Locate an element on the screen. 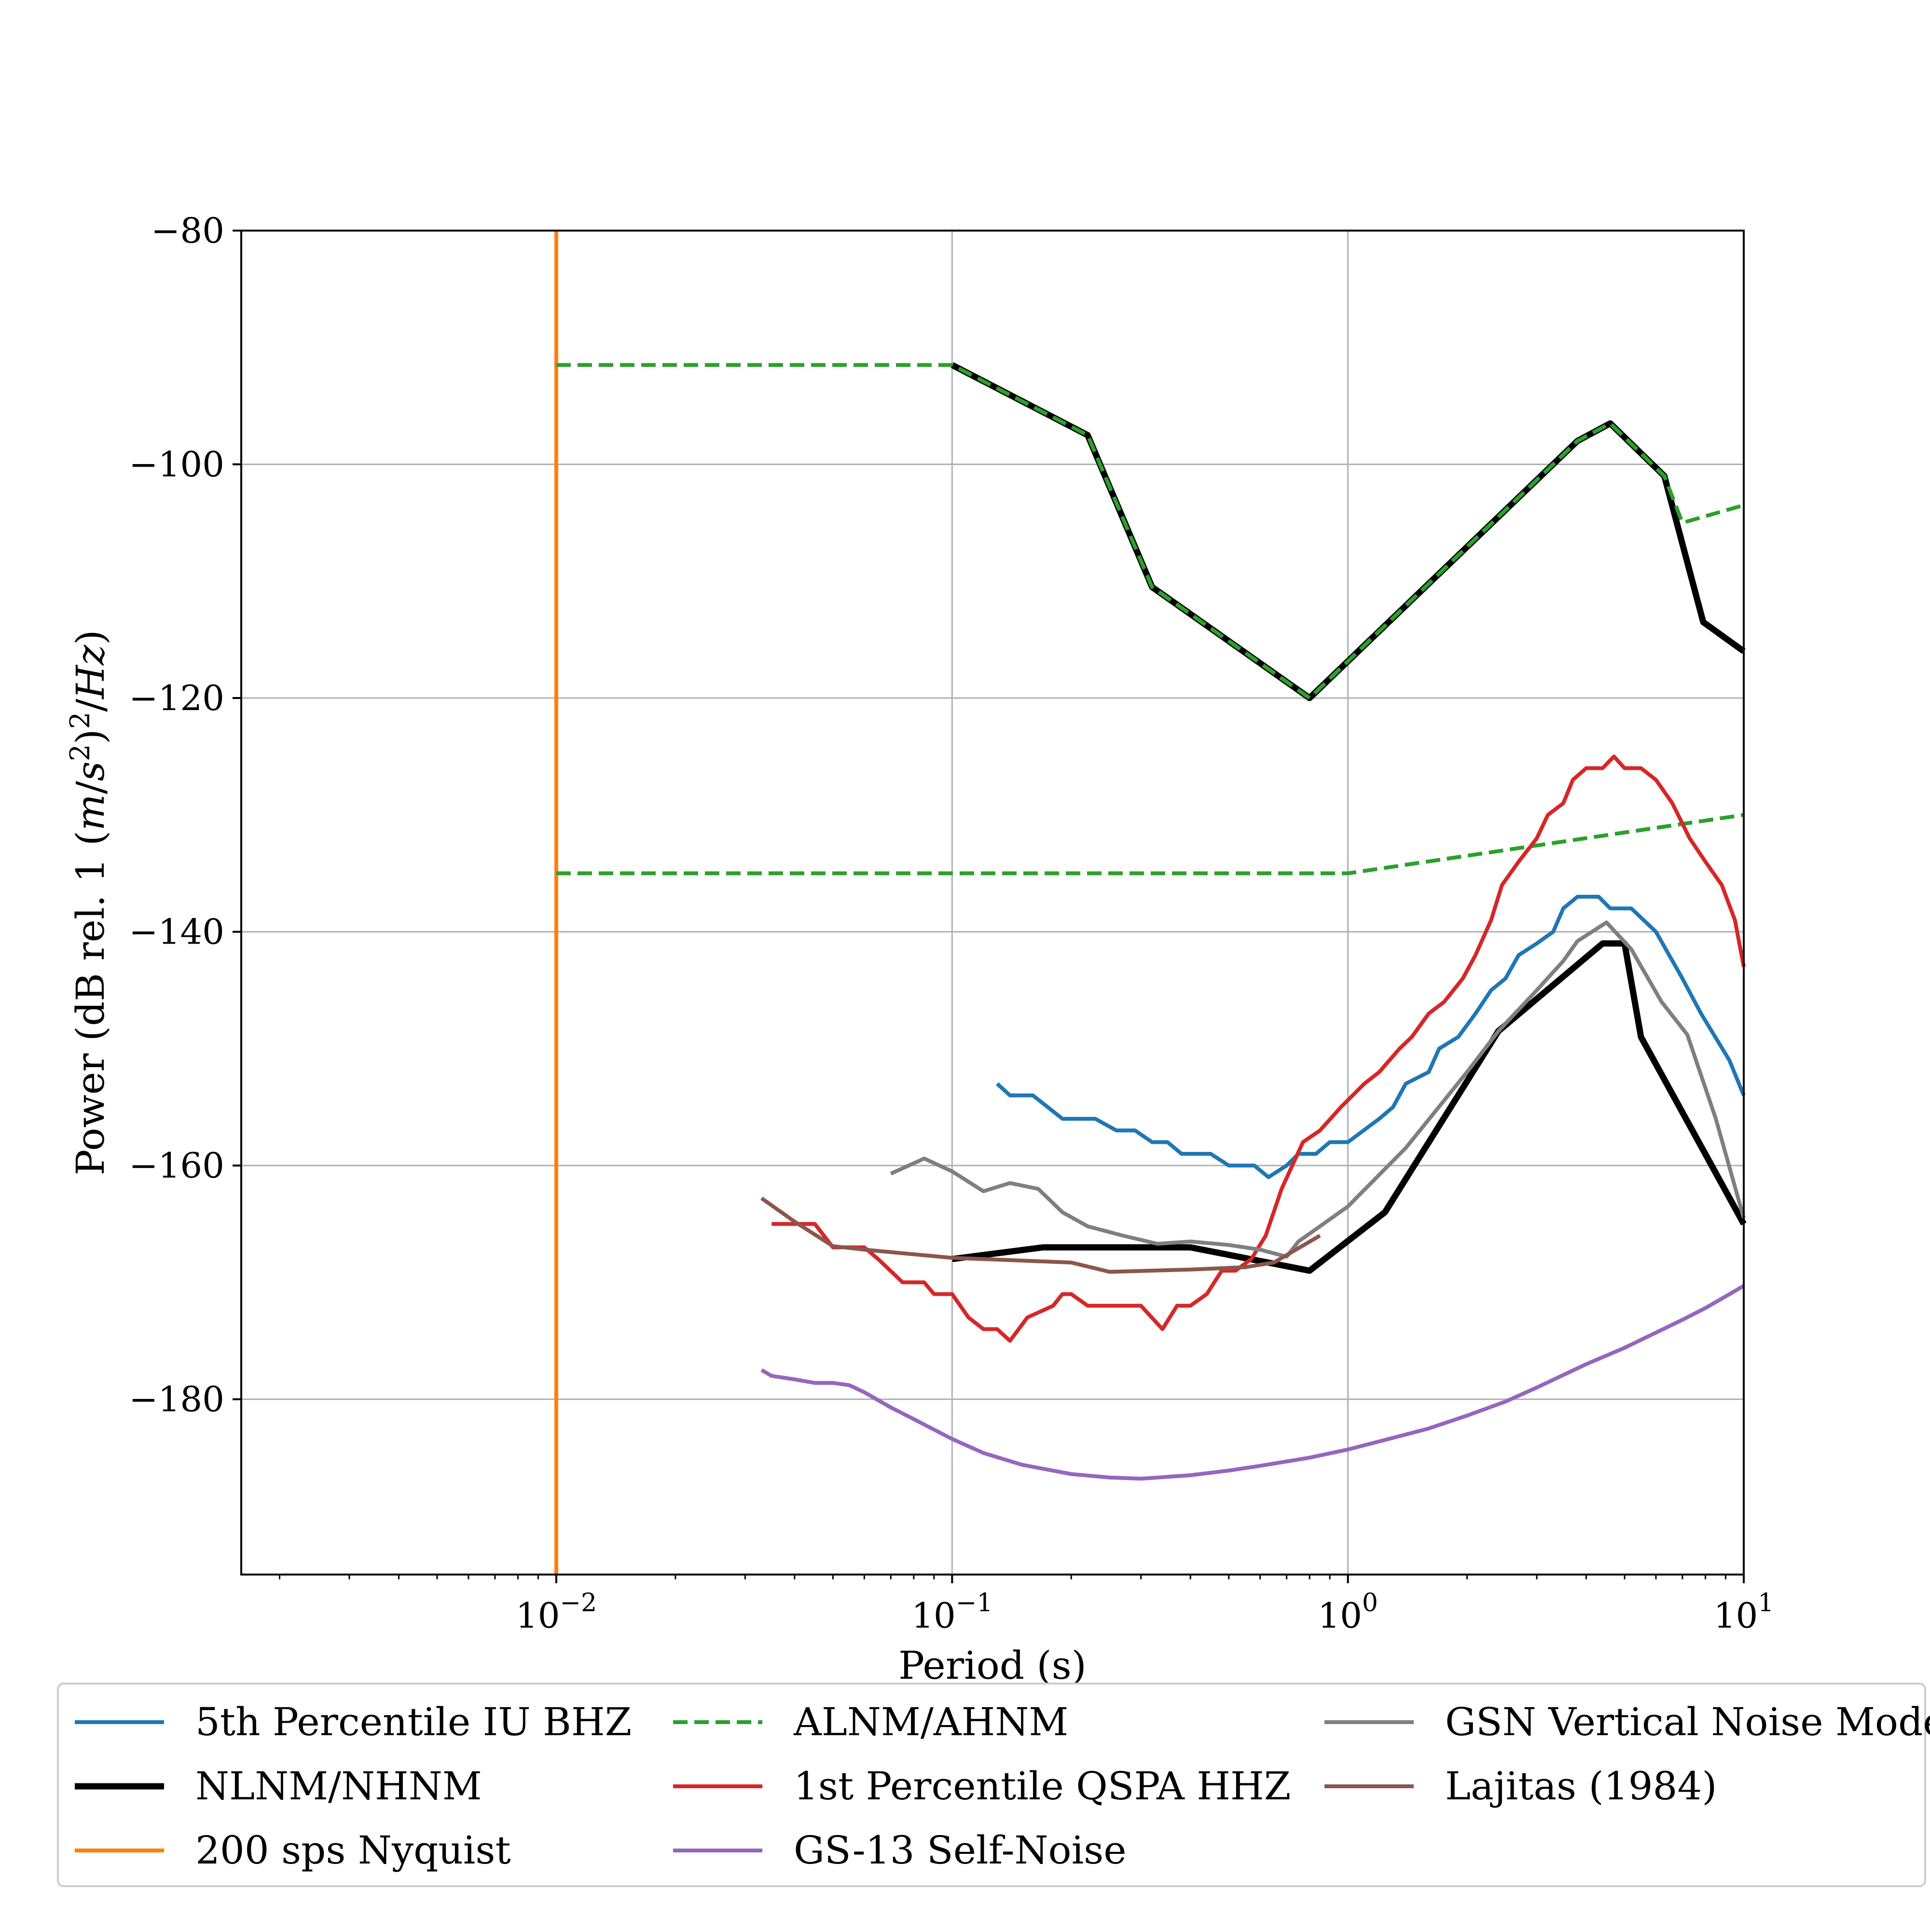  x-tick-label: 10⁻¹ is located at coordinates (952, 1612).